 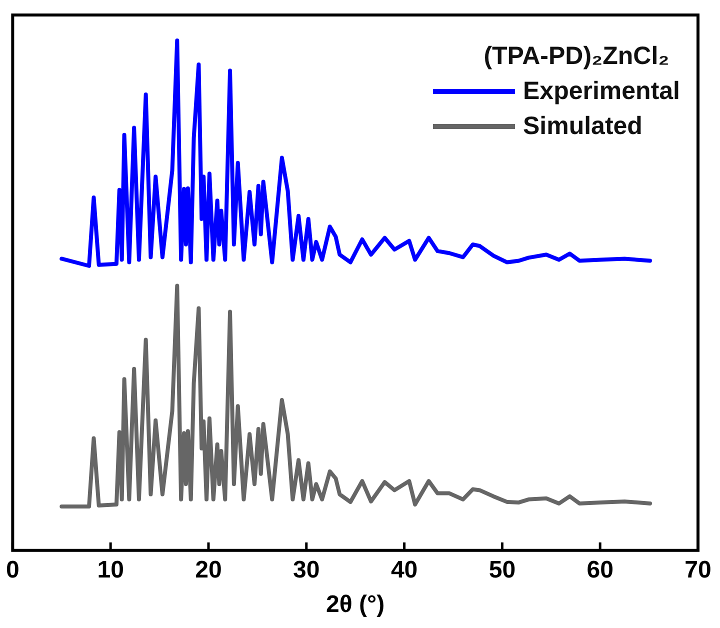 I want to click on legend-label: Simulated, so click(x=582, y=126).